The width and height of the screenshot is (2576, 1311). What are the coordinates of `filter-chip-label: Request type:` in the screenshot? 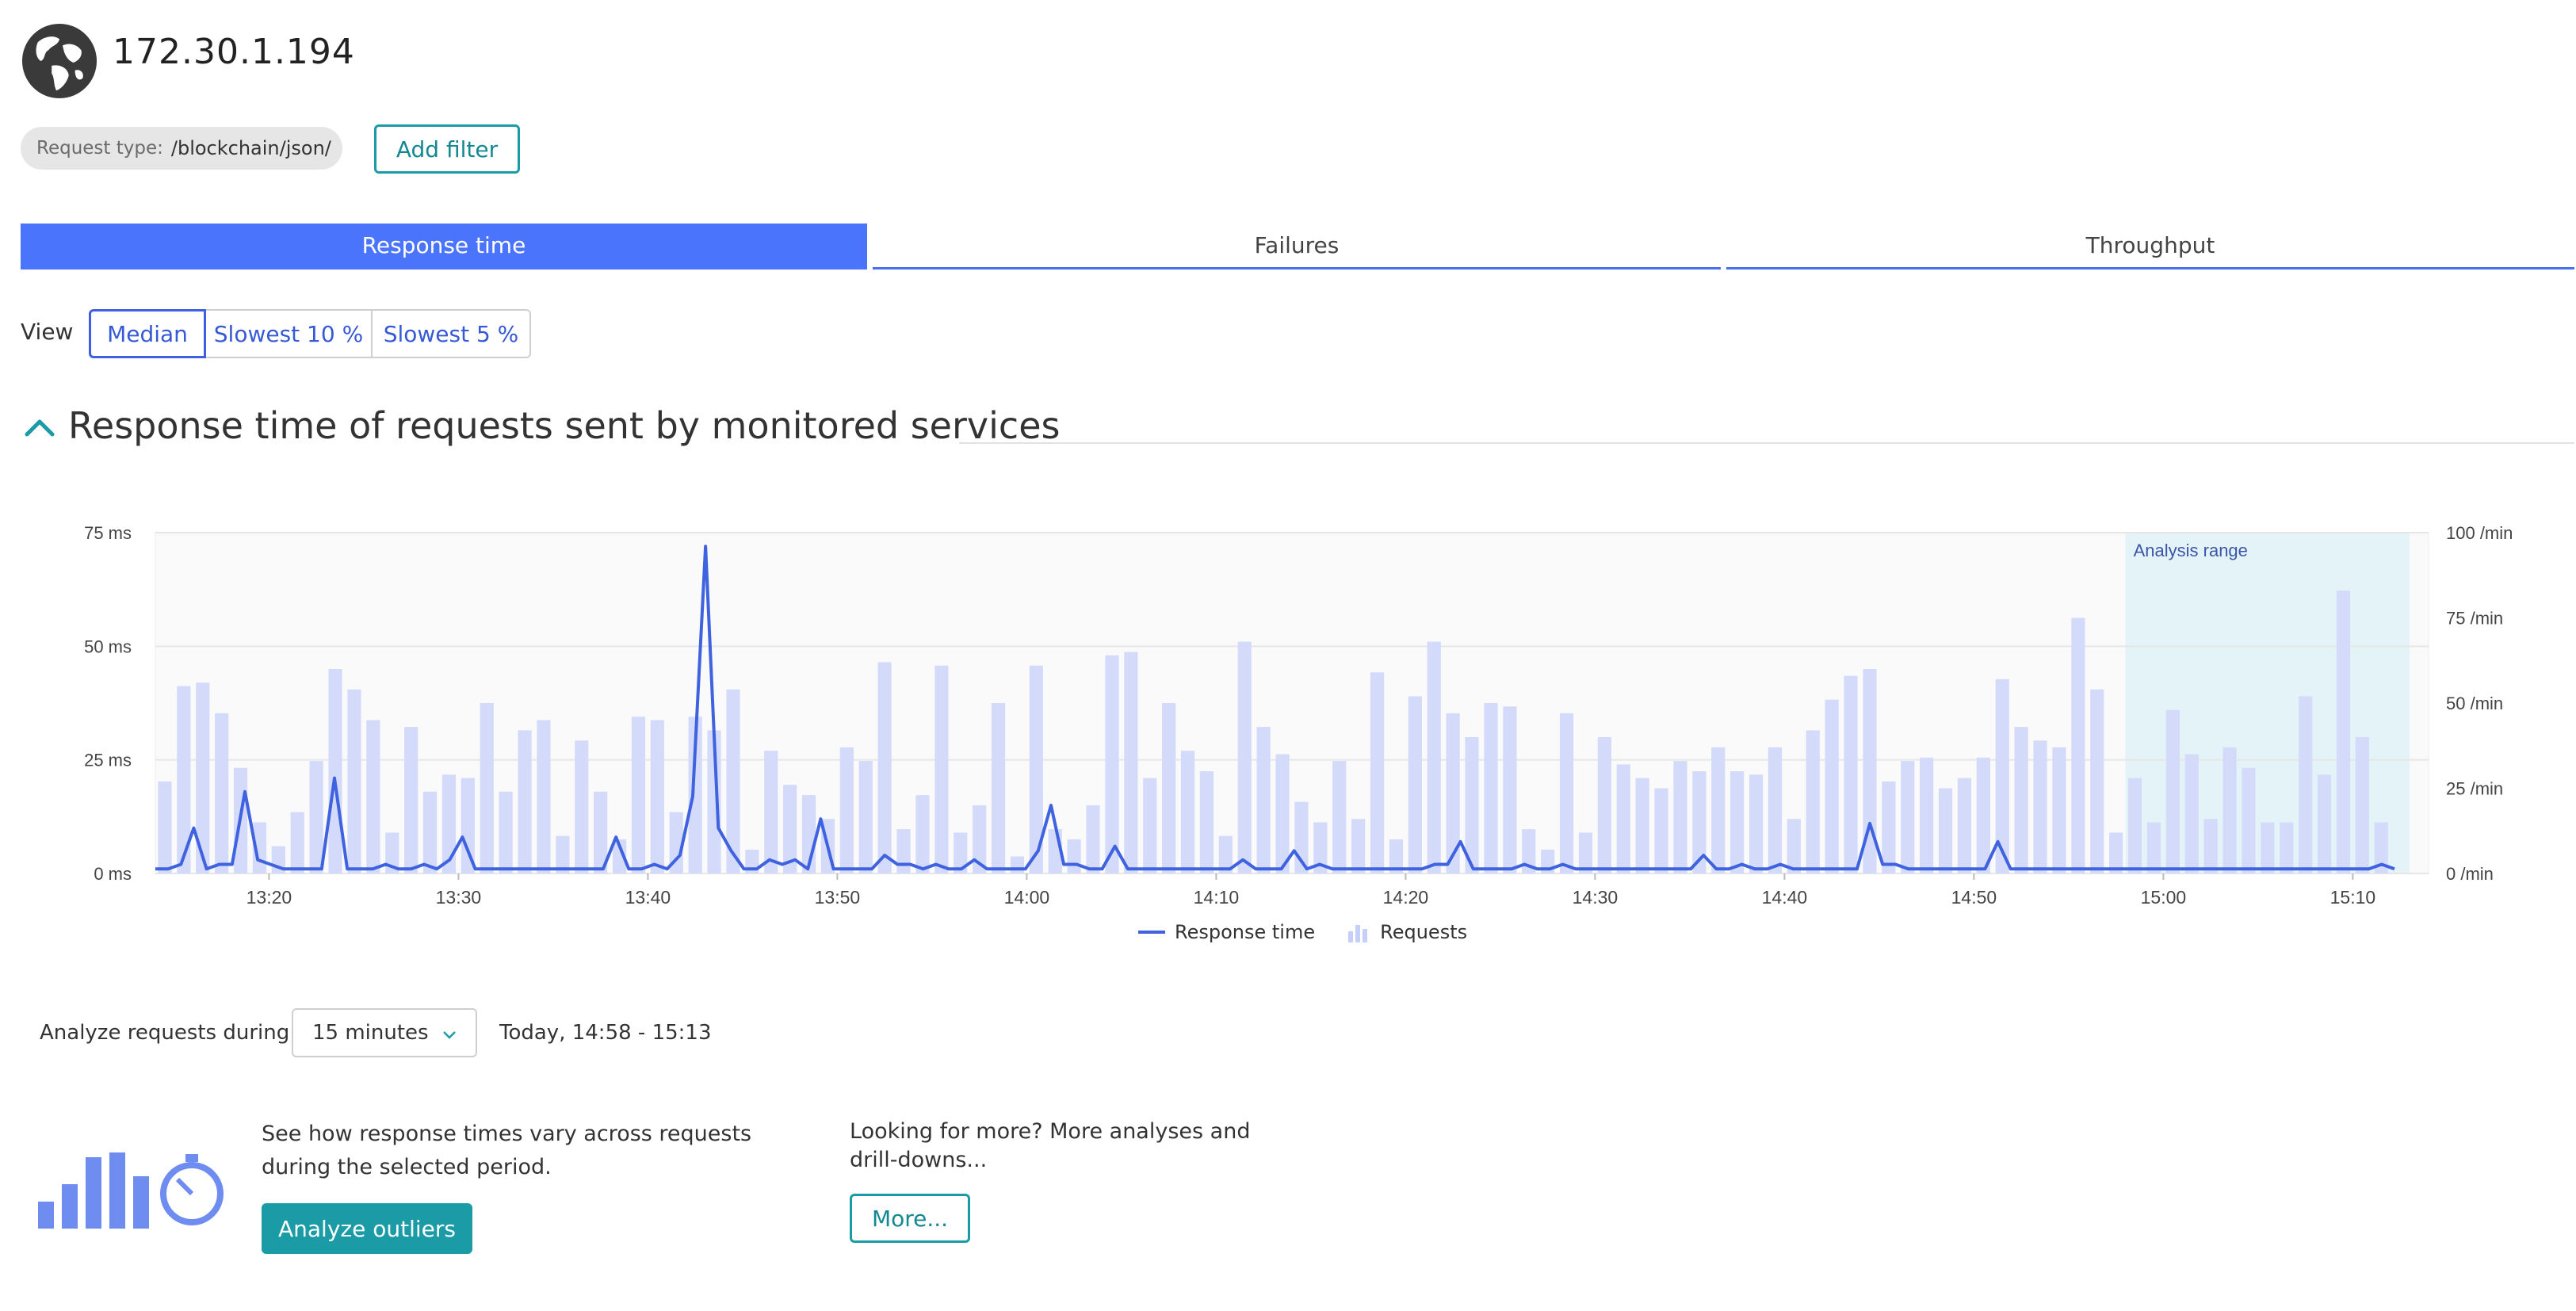 It's located at (99, 148).